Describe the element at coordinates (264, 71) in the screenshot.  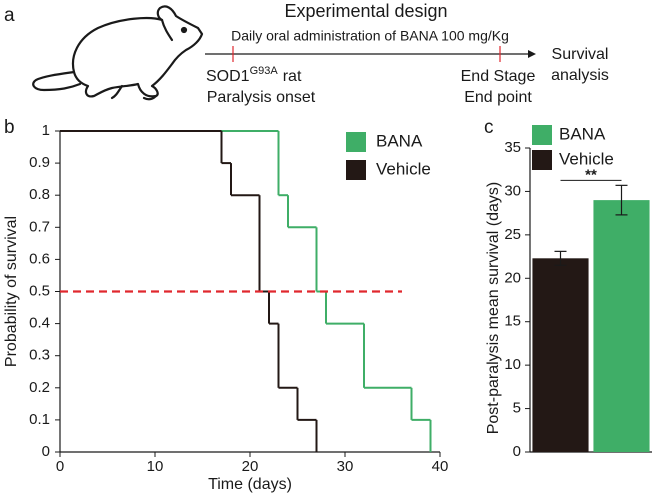
I see `mutation: G93A` at that location.